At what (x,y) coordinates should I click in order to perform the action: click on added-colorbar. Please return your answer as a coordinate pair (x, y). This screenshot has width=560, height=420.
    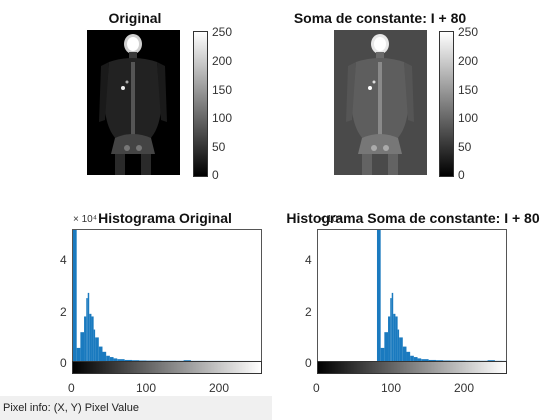
    Looking at the image, I should click on (446, 104).